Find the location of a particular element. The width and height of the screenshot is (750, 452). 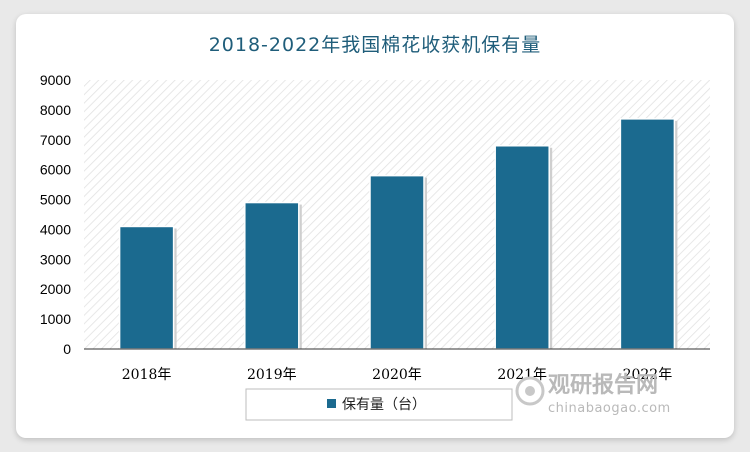

watermark: 观研报告网 chinabaogao.com is located at coordinates (593, 394).